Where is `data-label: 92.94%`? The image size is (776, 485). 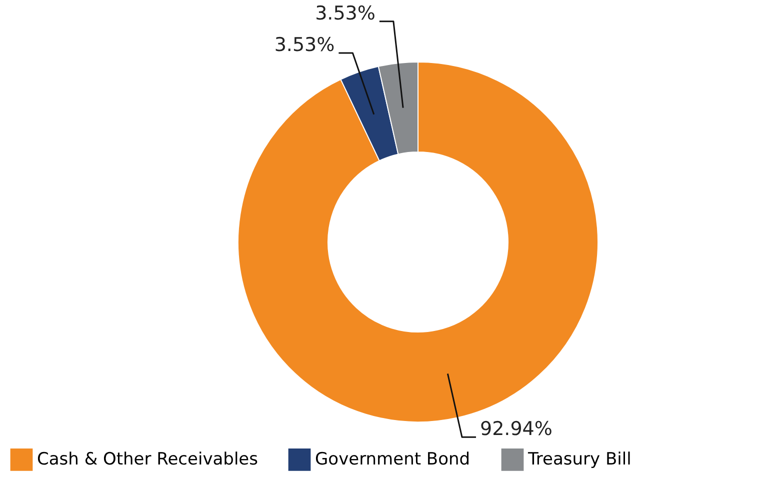 data-label: 92.94% is located at coordinates (516, 429).